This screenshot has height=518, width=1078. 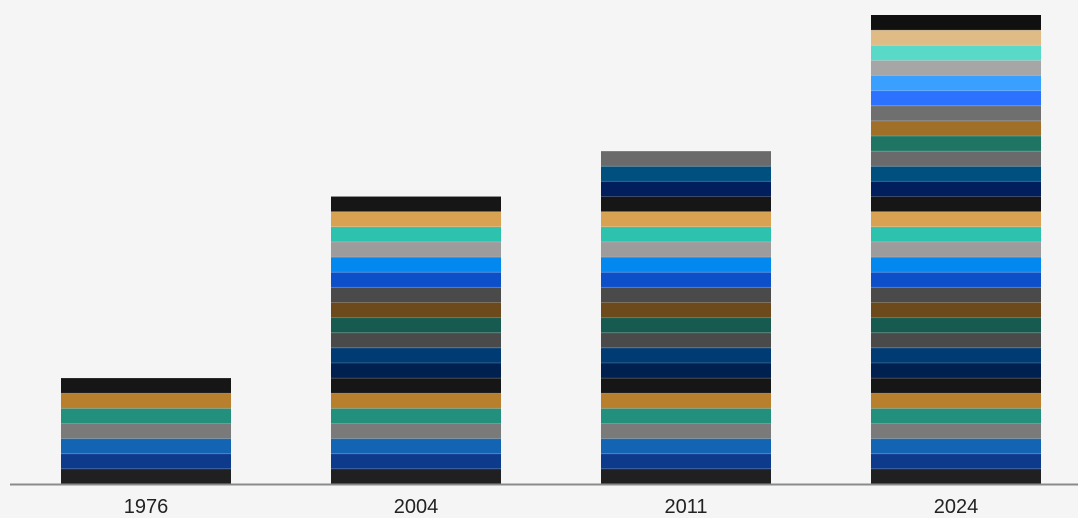 I want to click on x-tick-label-2004: 2004, so click(x=416, y=507).